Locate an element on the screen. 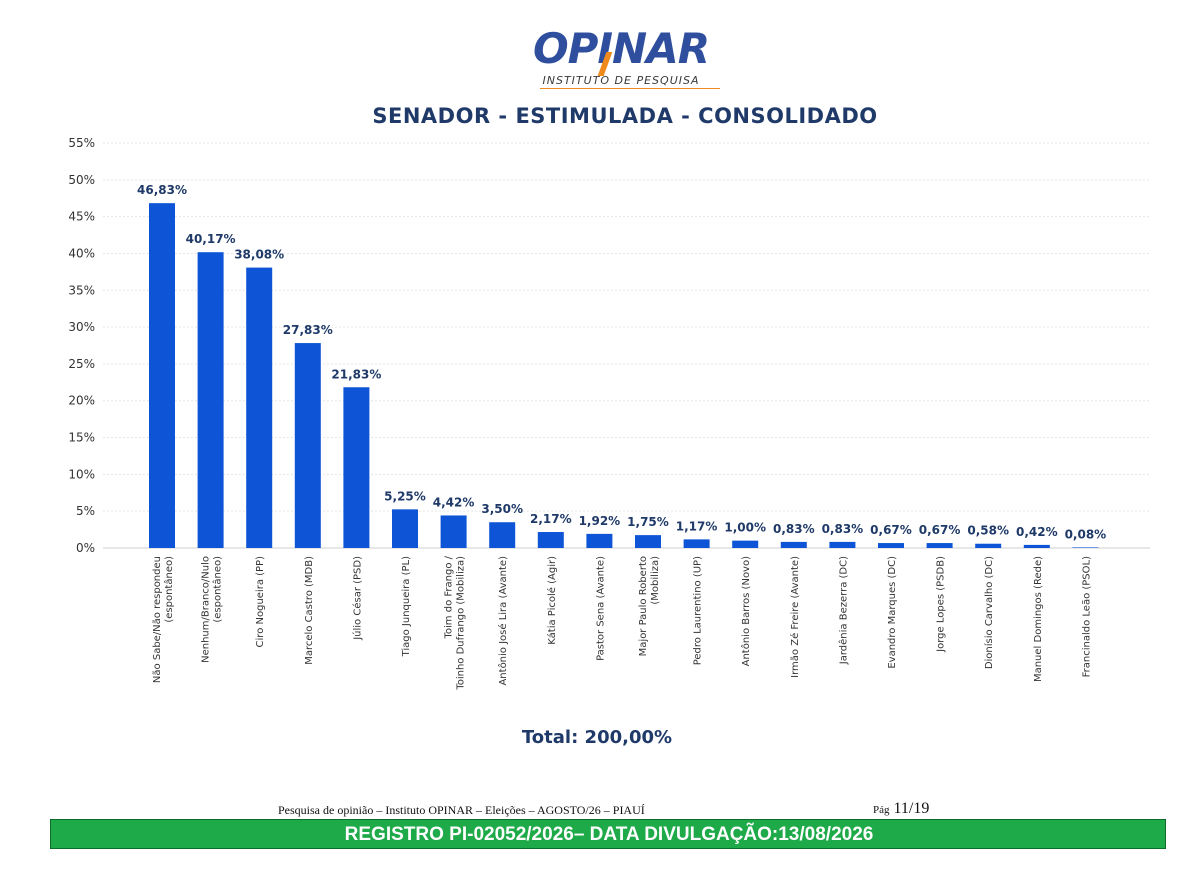 Image resolution: width=1200 pixels, height=886 pixels. x-tick-label: Tiago Junqueira (PL) is located at coordinates (406, 607).